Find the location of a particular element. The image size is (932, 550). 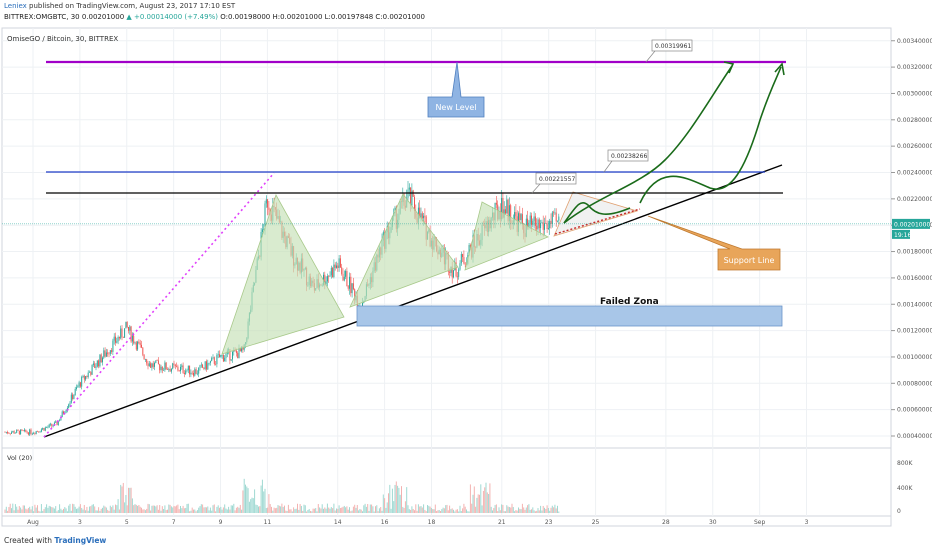

price-tick-label: 0.00220000 is located at coordinates (914, 199).